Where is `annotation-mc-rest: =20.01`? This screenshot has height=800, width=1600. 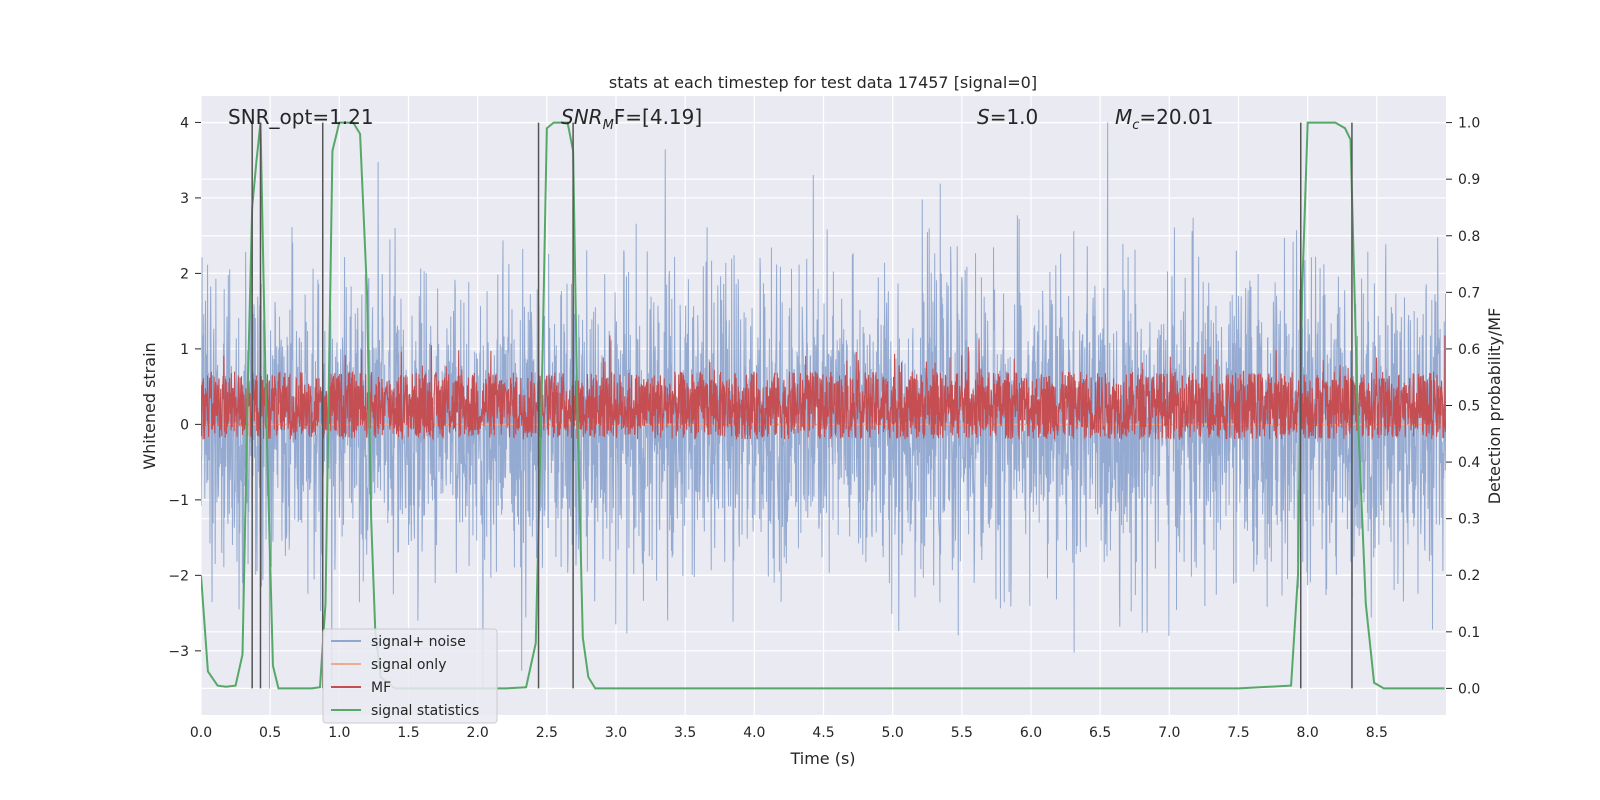 annotation-mc-rest: =20.01 is located at coordinates (1176, 117).